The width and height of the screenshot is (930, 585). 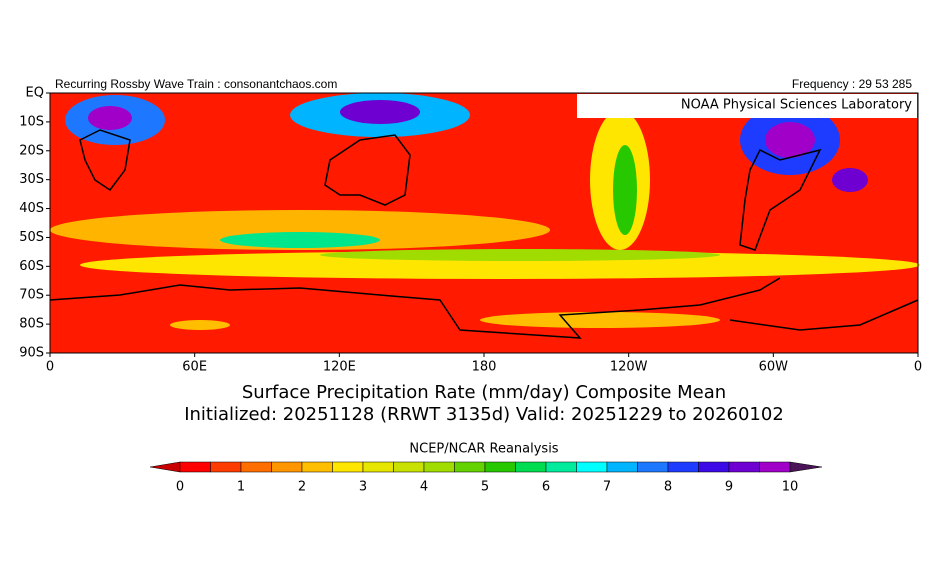 What do you see at coordinates (241, 487) in the screenshot?
I see `colorbar-label: 1` at bounding box center [241, 487].